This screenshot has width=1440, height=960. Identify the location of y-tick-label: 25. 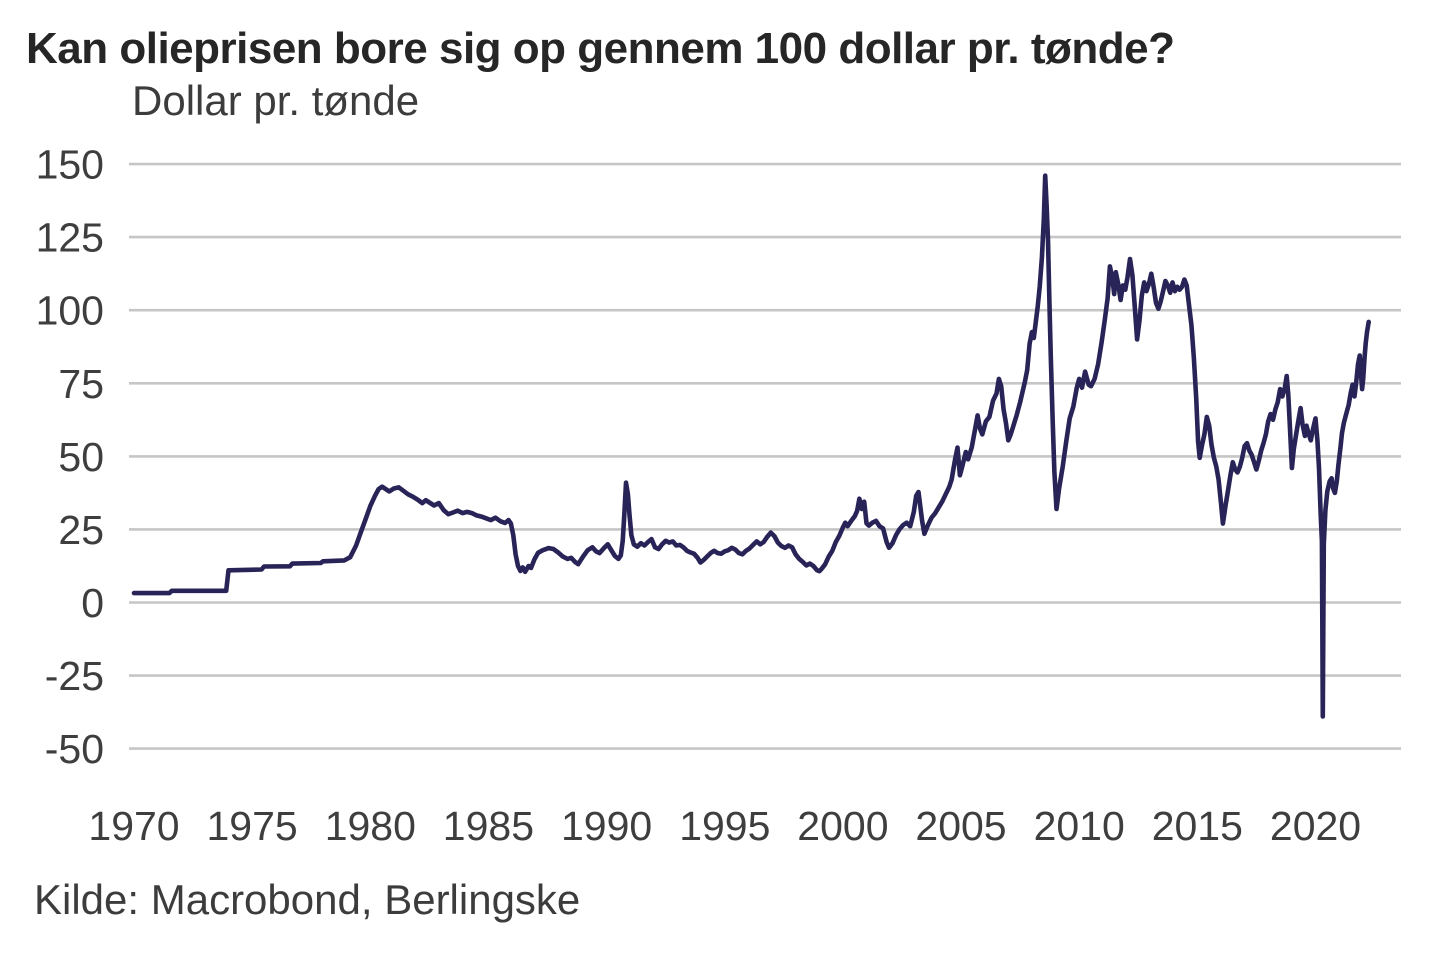
(81, 530).